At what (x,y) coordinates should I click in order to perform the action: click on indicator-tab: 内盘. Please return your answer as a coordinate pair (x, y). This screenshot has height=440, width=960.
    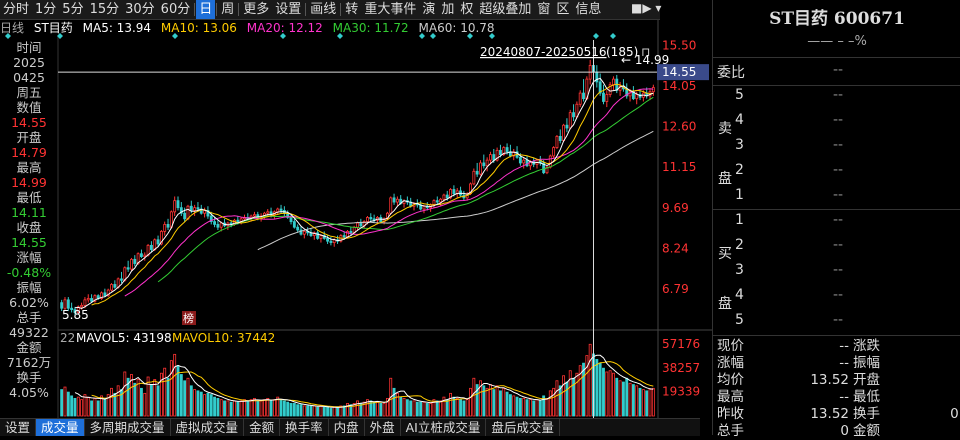
    Looking at the image, I should click on (347, 427).